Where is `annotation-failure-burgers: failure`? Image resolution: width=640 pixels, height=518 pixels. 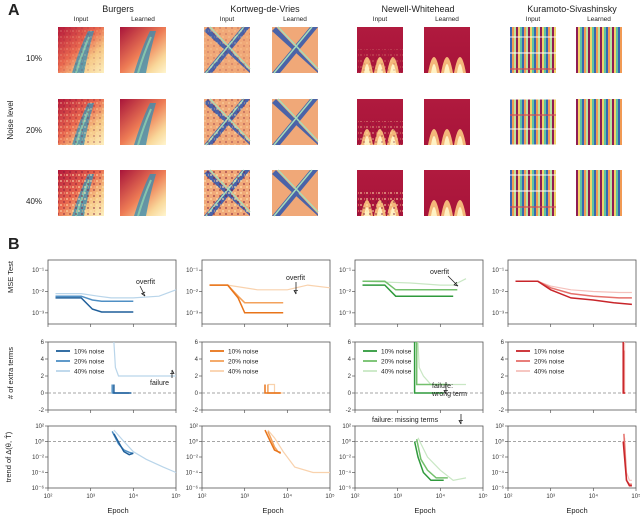 annotation-failure-burgers: failure is located at coordinates (159, 383).